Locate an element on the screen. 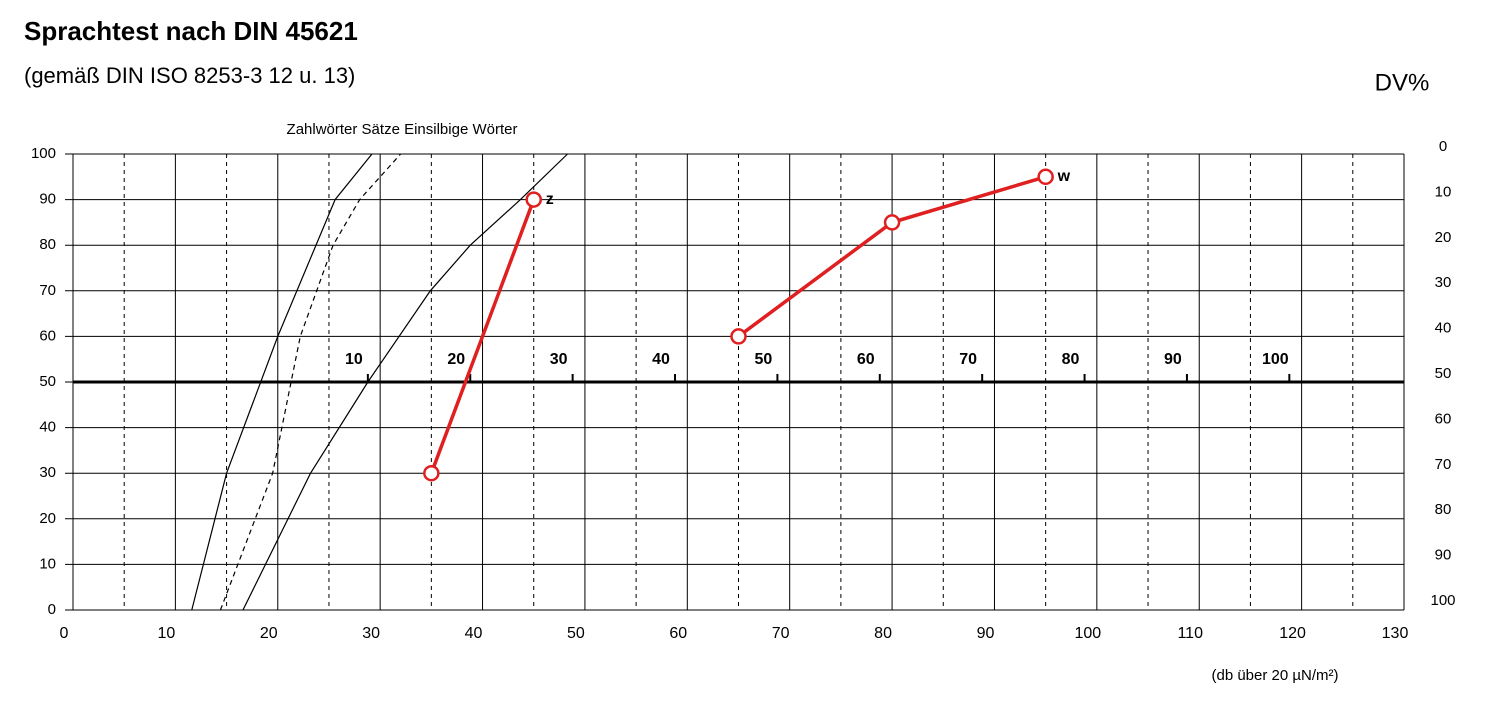 The image size is (1487, 702). x2-tick-label: 30 is located at coordinates (559, 359).